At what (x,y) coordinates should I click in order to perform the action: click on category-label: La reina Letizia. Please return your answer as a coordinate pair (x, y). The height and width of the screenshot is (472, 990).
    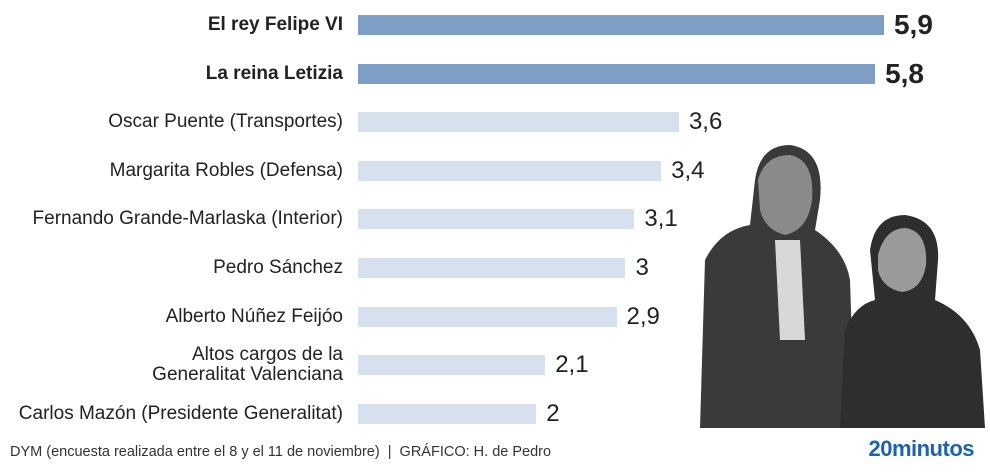
    Looking at the image, I should click on (274, 73).